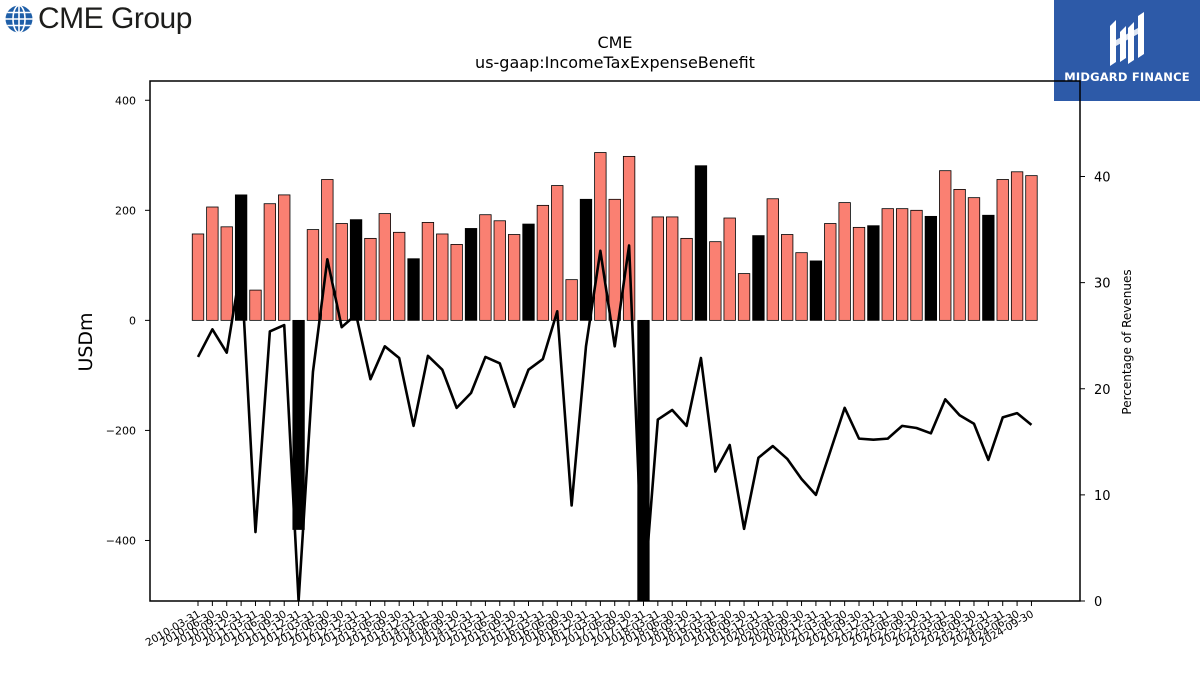  Describe the element at coordinates (614, 42) in the screenshot. I see `chart-title: CME` at that location.